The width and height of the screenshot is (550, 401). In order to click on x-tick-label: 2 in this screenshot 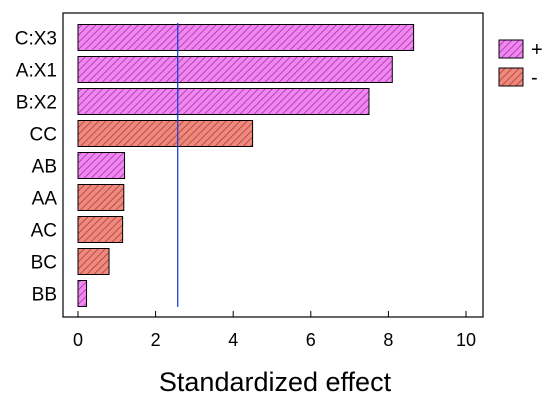, I will do `click(156, 340)`.